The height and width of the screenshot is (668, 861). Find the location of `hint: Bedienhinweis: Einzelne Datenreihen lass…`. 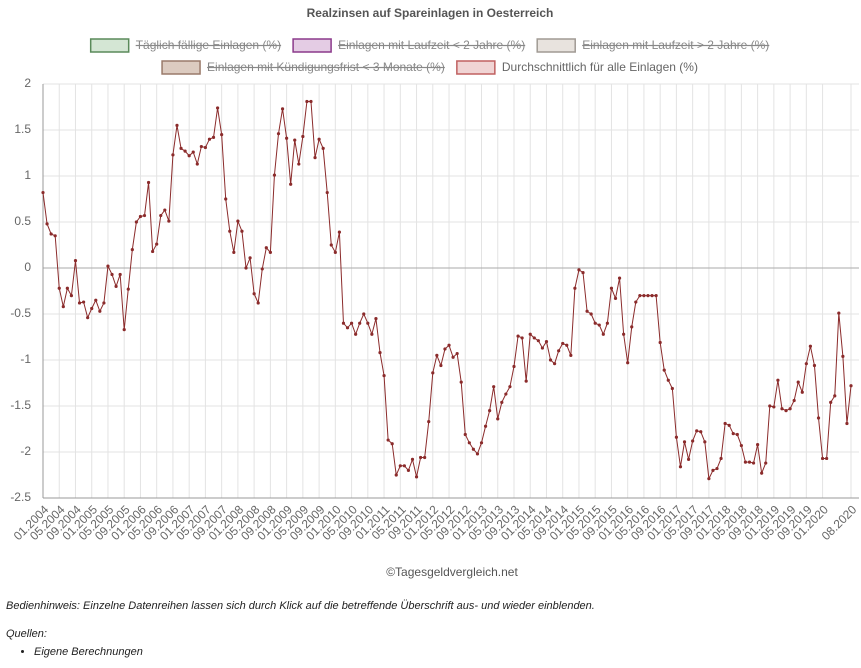

hint: Bedienhinweis: Einzelne Datenreihen lass… is located at coordinates (300, 606).